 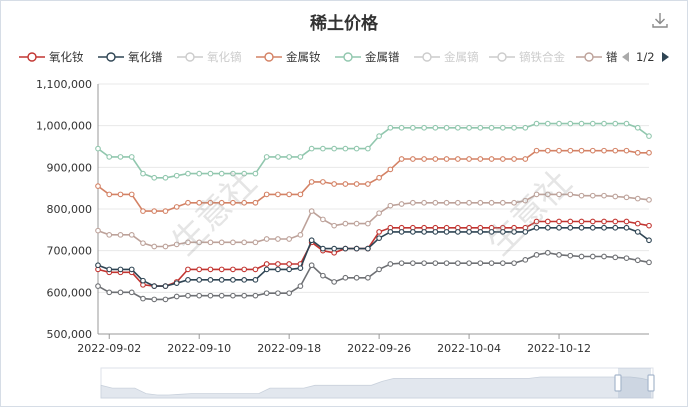 I want to click on legend-item: 氧化钕, so click(x=51, y=57).